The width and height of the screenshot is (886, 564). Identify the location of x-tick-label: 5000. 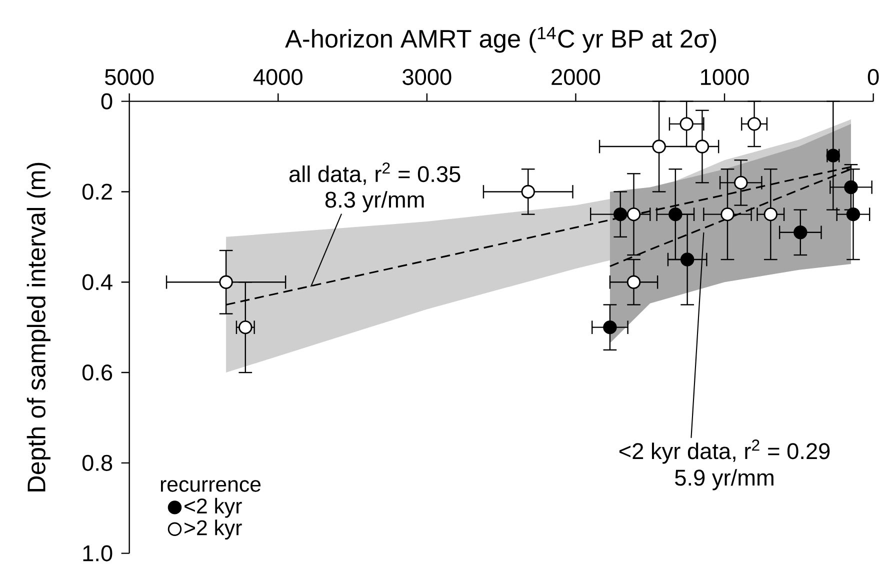
(129, 77).